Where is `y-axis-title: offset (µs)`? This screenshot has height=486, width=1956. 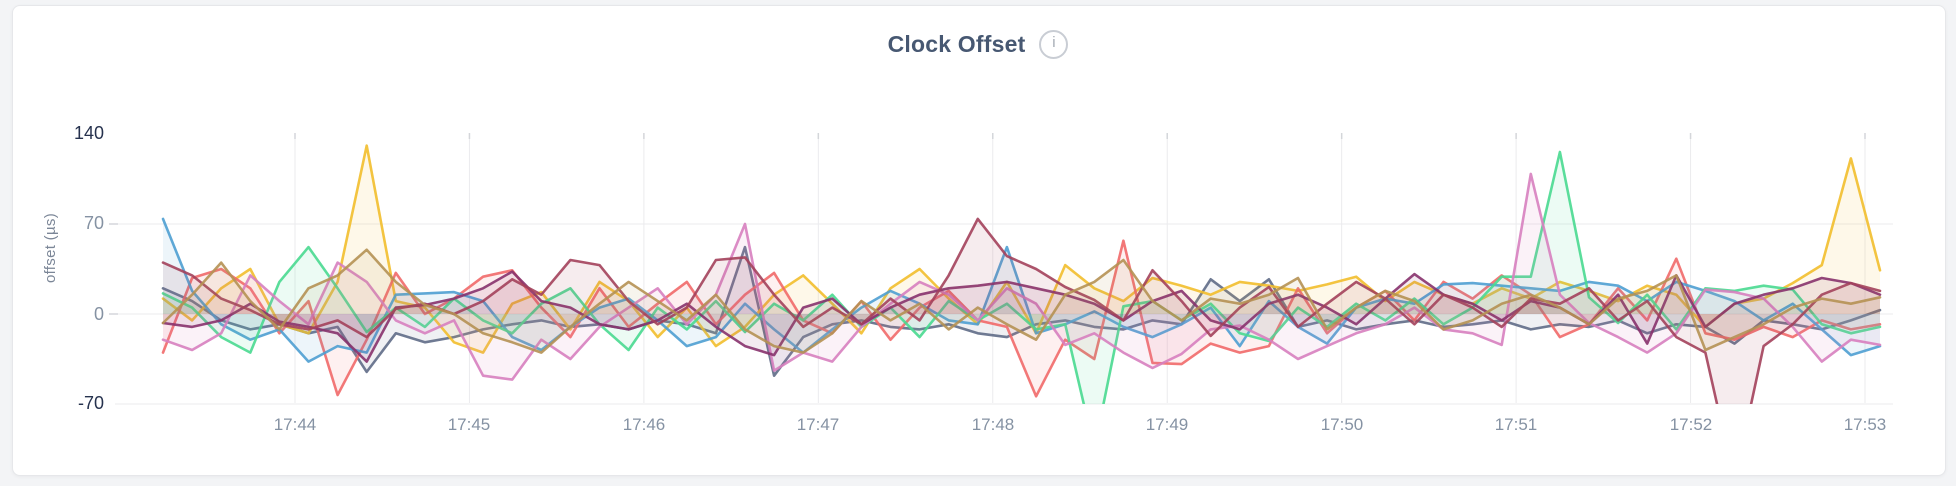
y-axis-title: offset (µs) is located at coordinates (50, 248).